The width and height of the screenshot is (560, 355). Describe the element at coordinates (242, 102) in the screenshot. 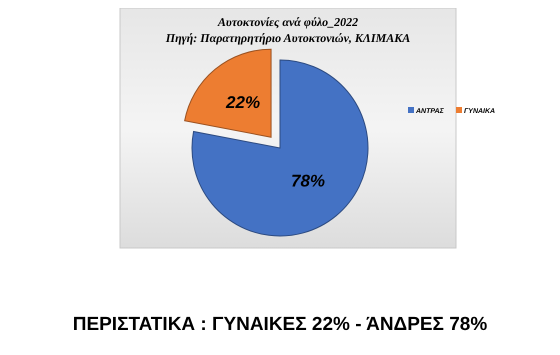

I see `data-label: 22%` at that location.